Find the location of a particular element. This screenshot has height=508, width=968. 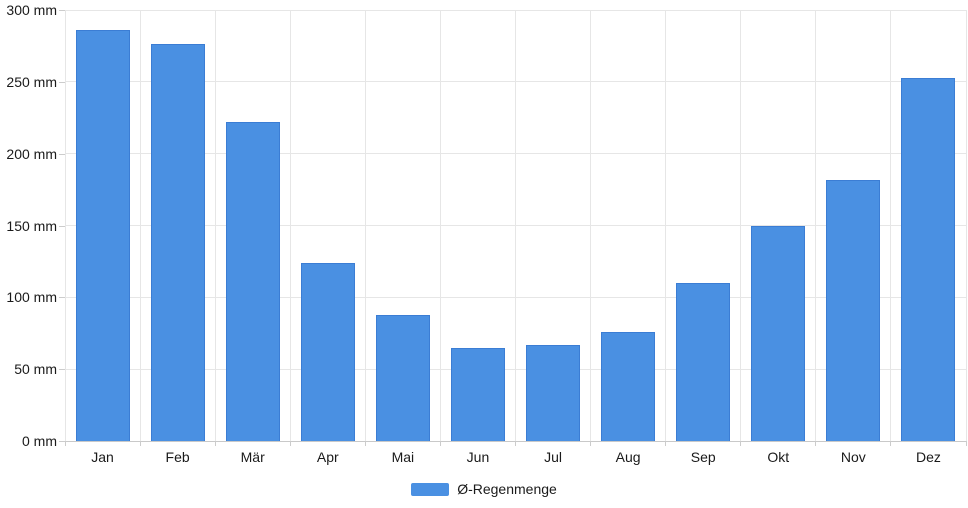

x-axis-label-okt: Okt is located at coordinates (778, 457).